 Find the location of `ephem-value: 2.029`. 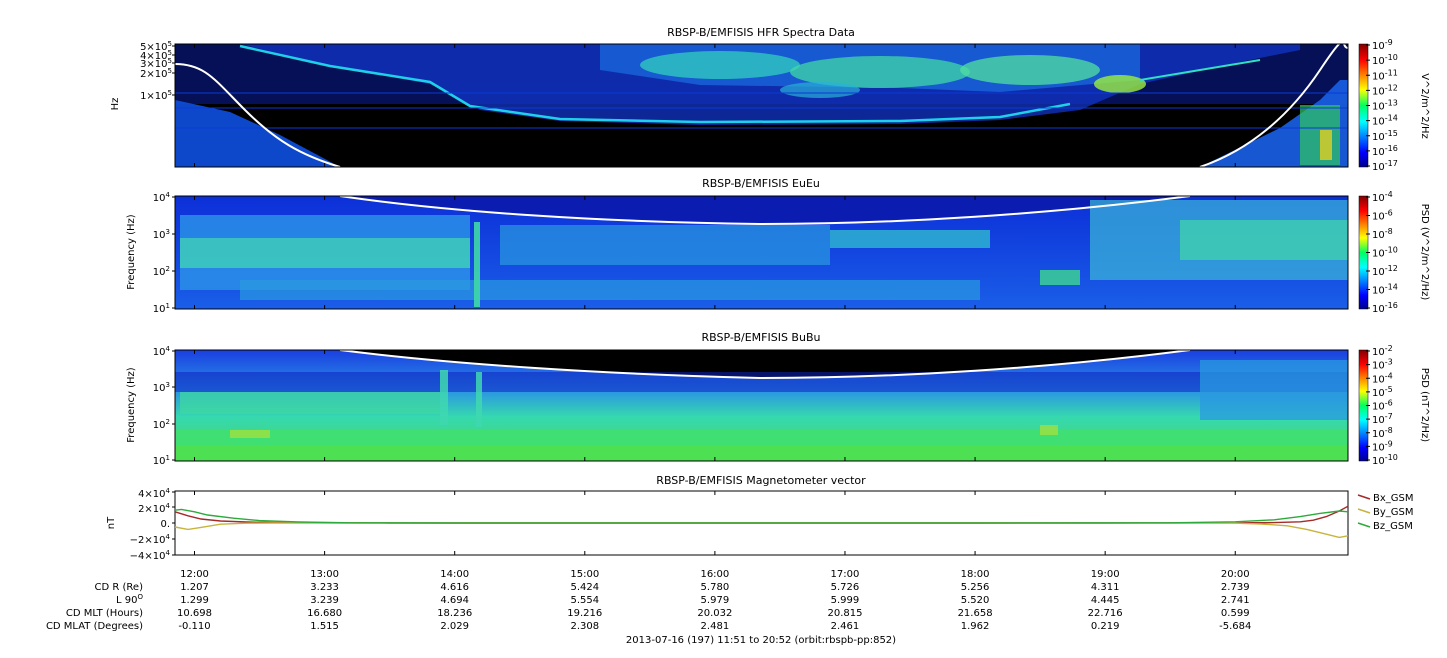

ephem-value: 2.029 is located at coordinates (454, 626).